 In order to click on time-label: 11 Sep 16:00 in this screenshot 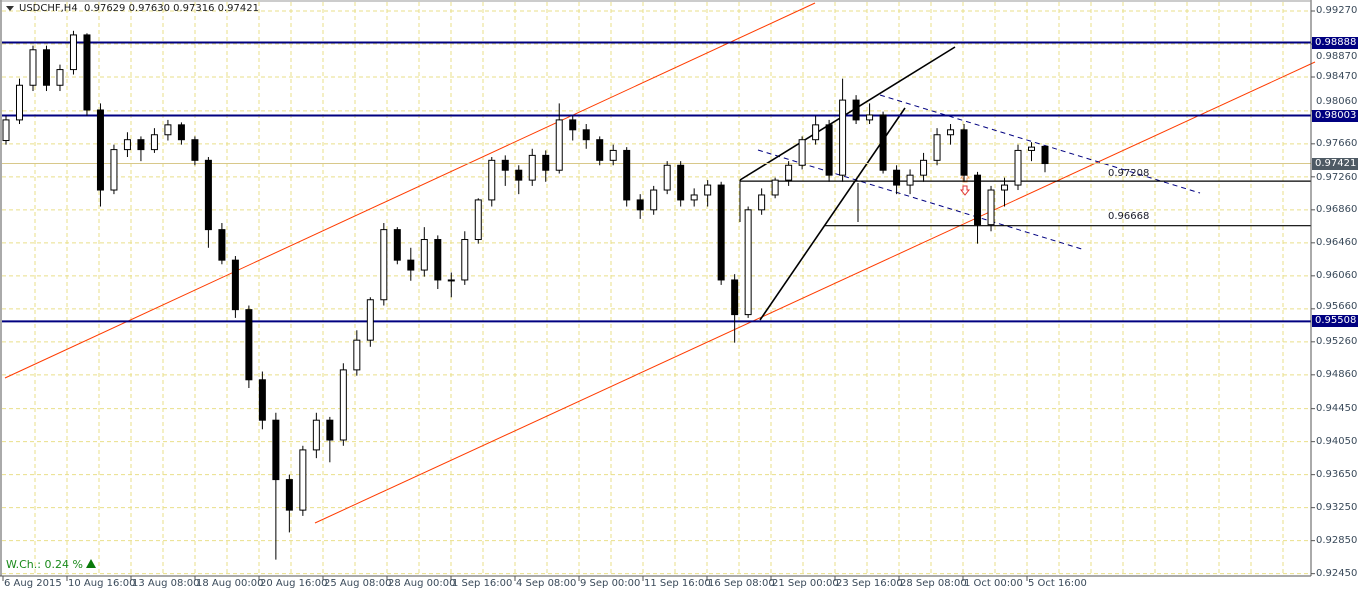, I will do `click(677, 583)`.